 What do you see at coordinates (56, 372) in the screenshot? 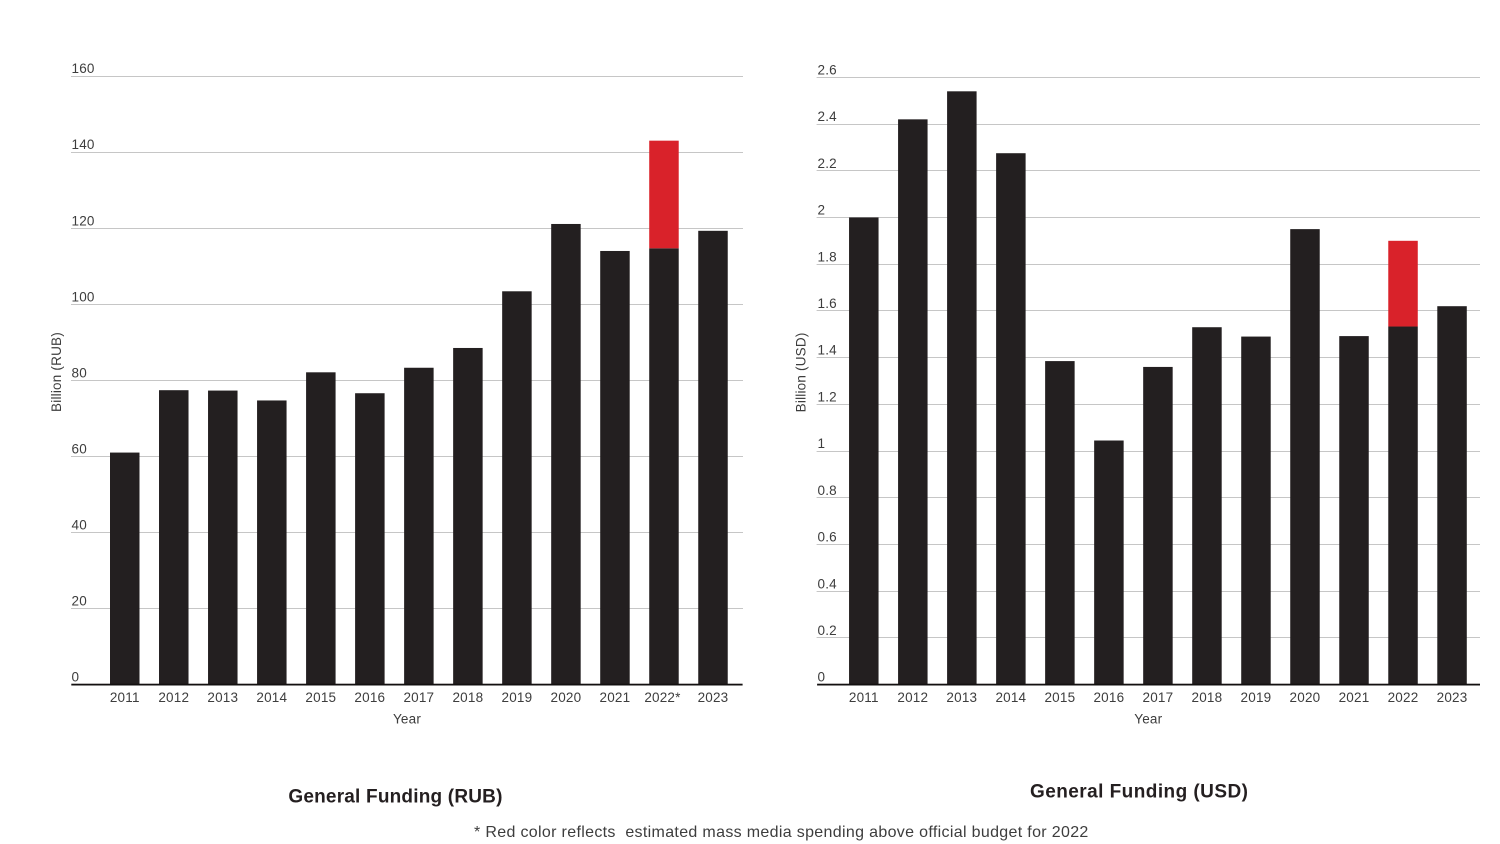
I see `svg-text: Billion (RUB)` at bounding box center [56, 372].